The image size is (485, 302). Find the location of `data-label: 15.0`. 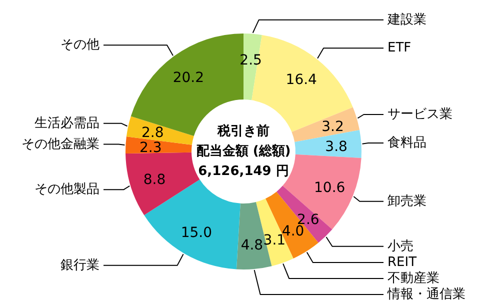

data-label: 15.0 is located at coordinates (196, 233).